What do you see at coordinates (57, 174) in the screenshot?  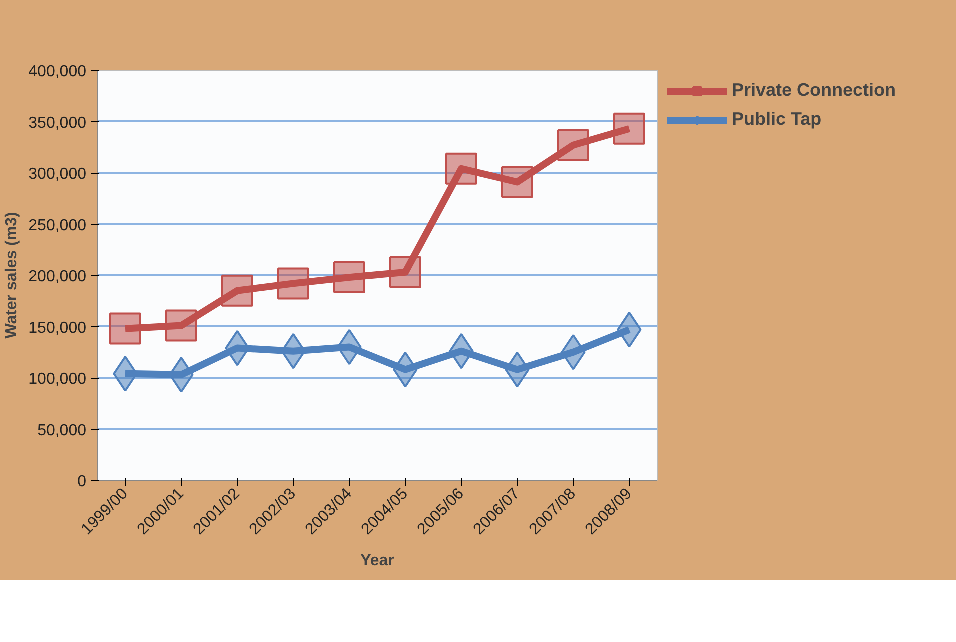 I see `y-tick-label: 300,000` at bounding box center [57, 174].